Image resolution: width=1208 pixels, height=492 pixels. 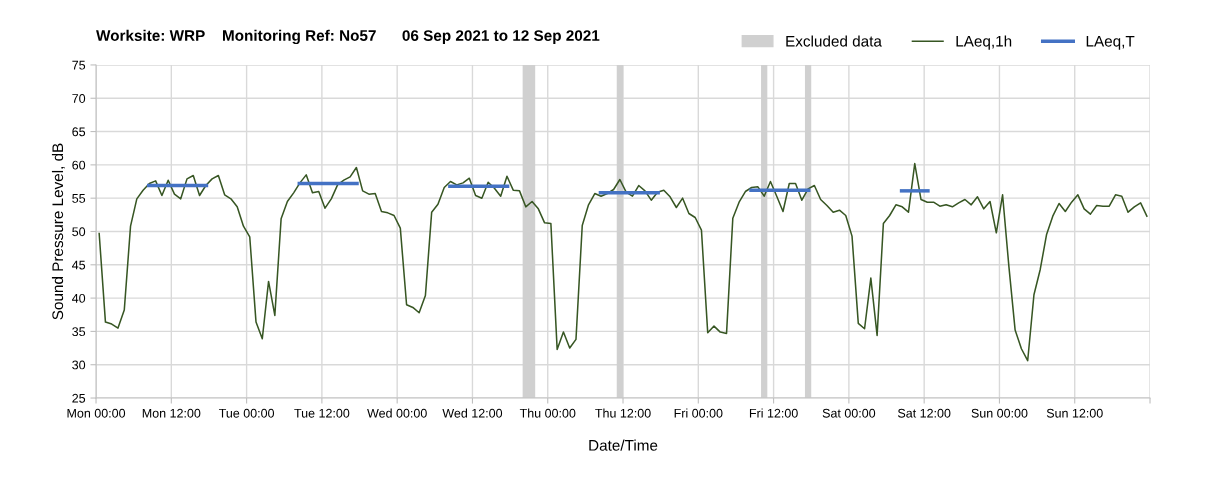 What do you see at coordinates (322, 413) in the screenshot?
I see `x-tick-label: Tue 12:00` at bounding box center [322, 413].